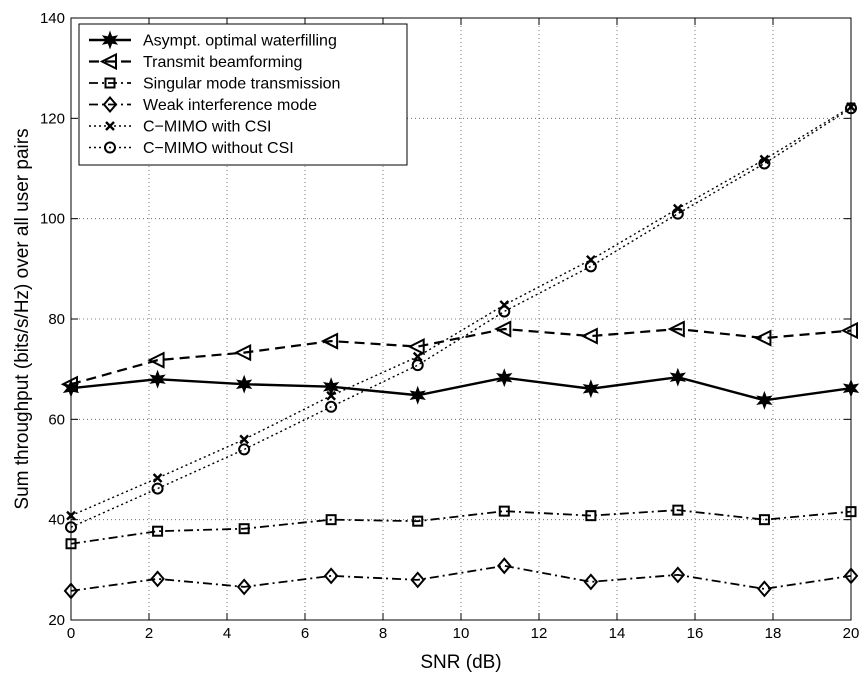 The height and width of the screenshot is (673, 863). I want to click on legend-entry: C−MIMO without CSI, so click(191, 148).